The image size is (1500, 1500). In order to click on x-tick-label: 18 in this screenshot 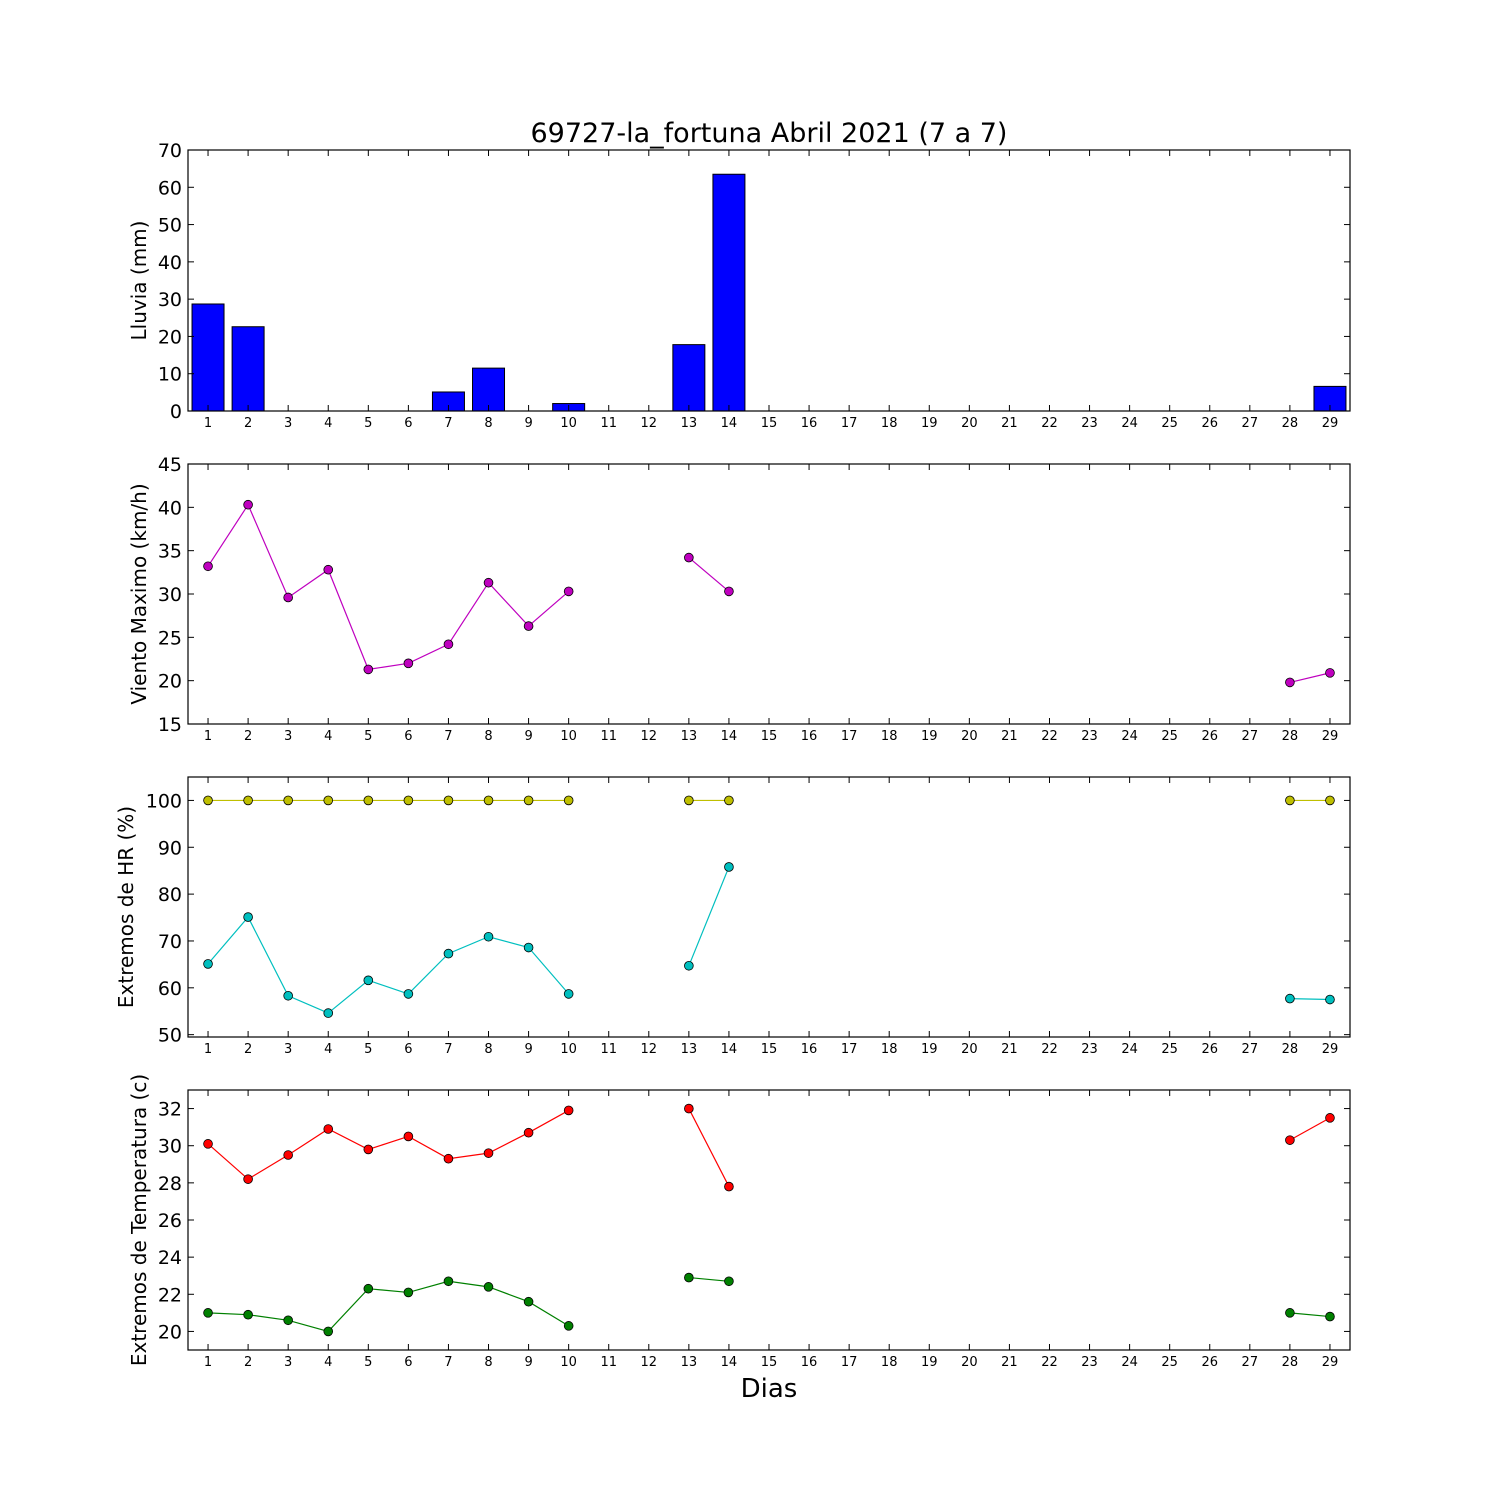, I will do `click(889, 1049)`.